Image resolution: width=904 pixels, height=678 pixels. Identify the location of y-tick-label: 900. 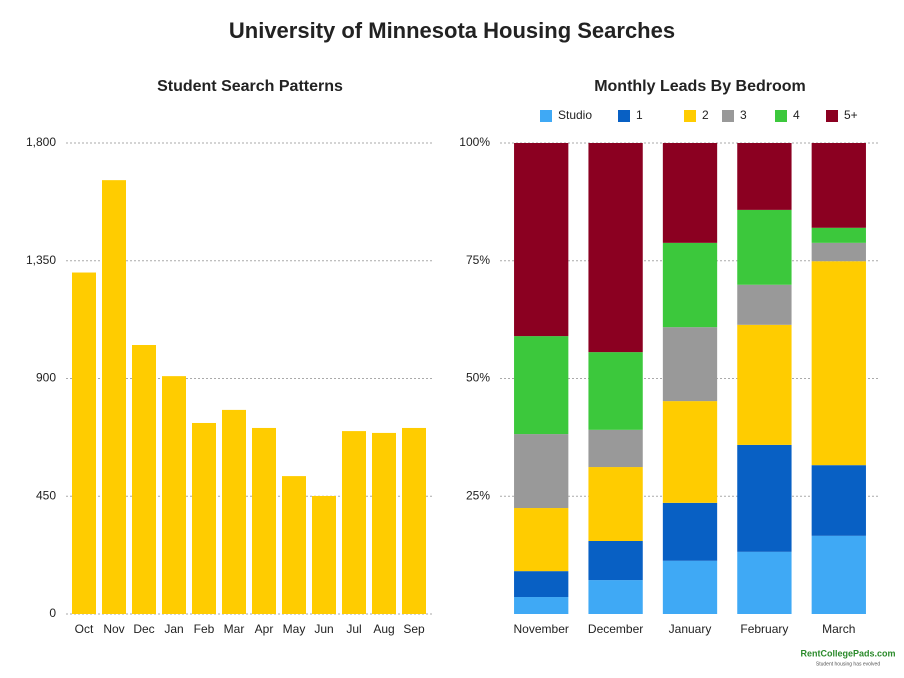
(46, 378).